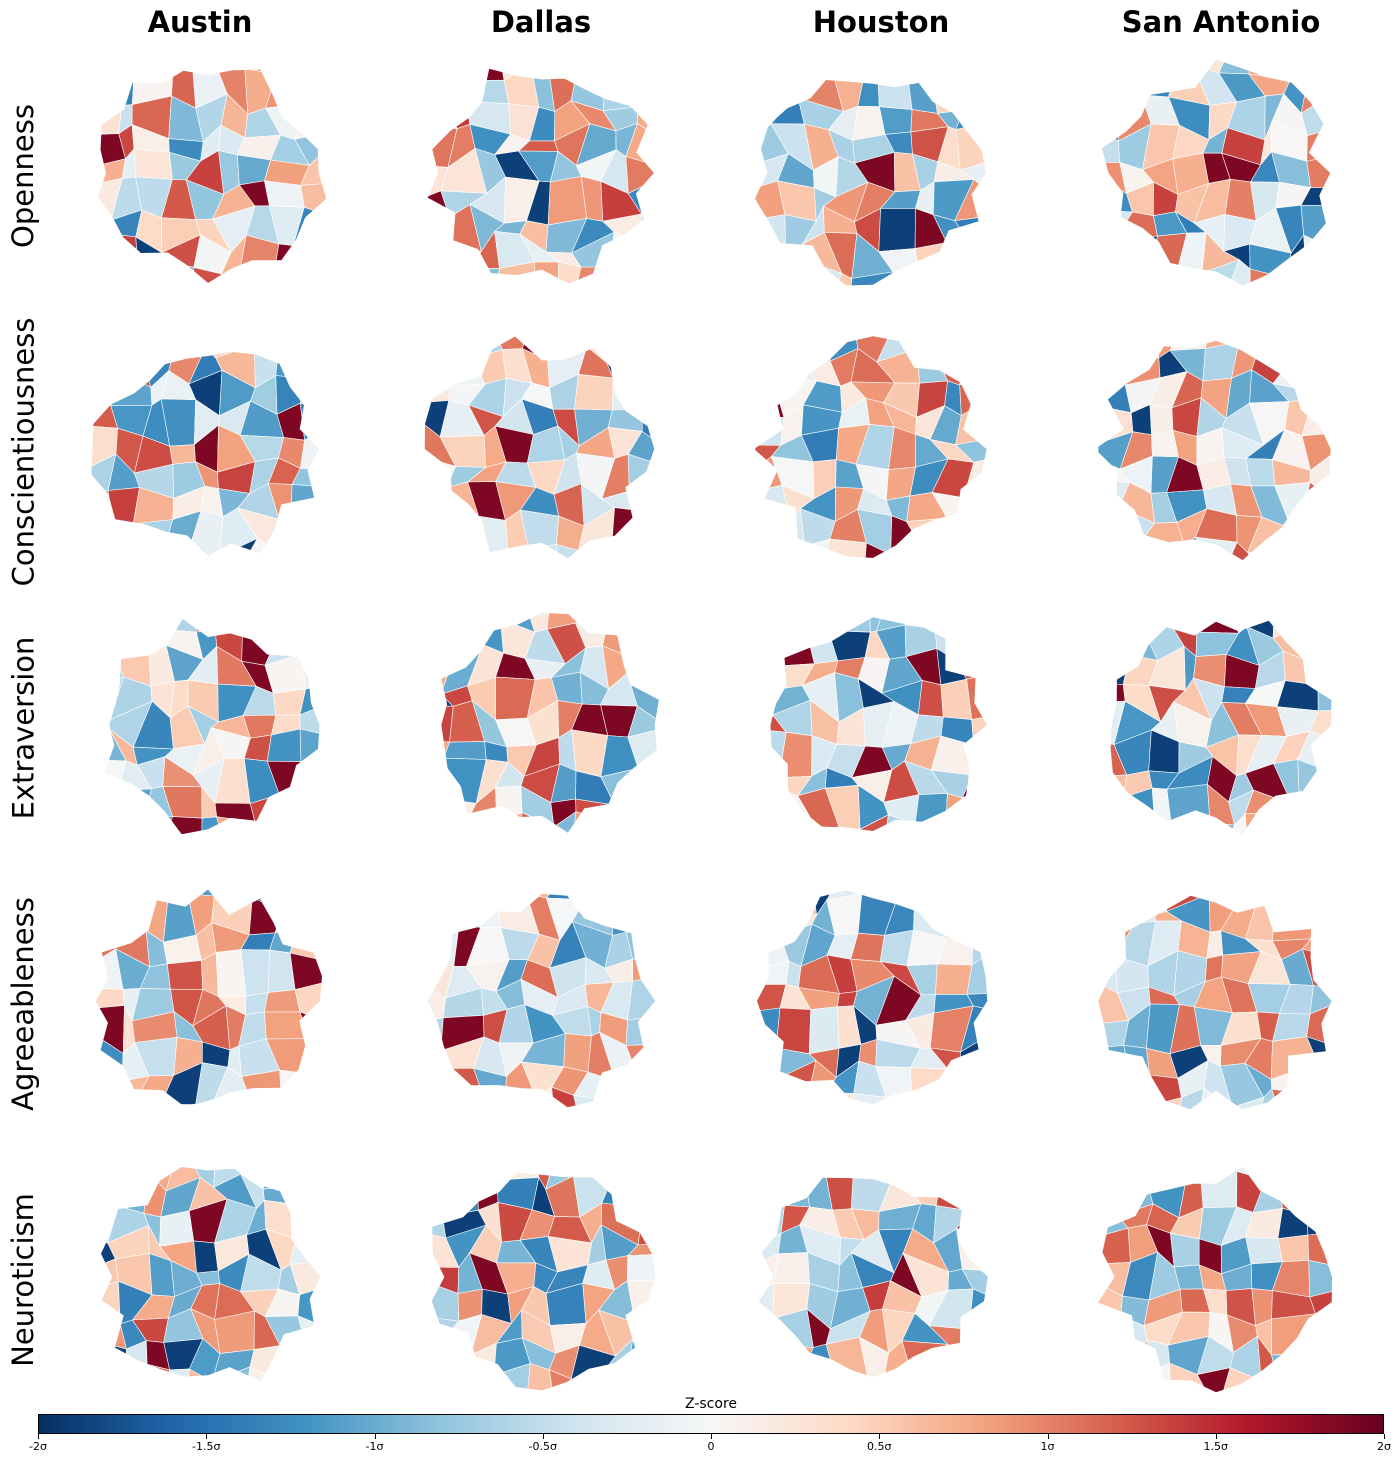 Image resolution: width=1400 pixels, height=1461 pixels. What do you see at coordinates (206, 1446) in the screenshot?
I see `colorbar-tick-label: -1.5σ` at bounding box center [206, 1446].